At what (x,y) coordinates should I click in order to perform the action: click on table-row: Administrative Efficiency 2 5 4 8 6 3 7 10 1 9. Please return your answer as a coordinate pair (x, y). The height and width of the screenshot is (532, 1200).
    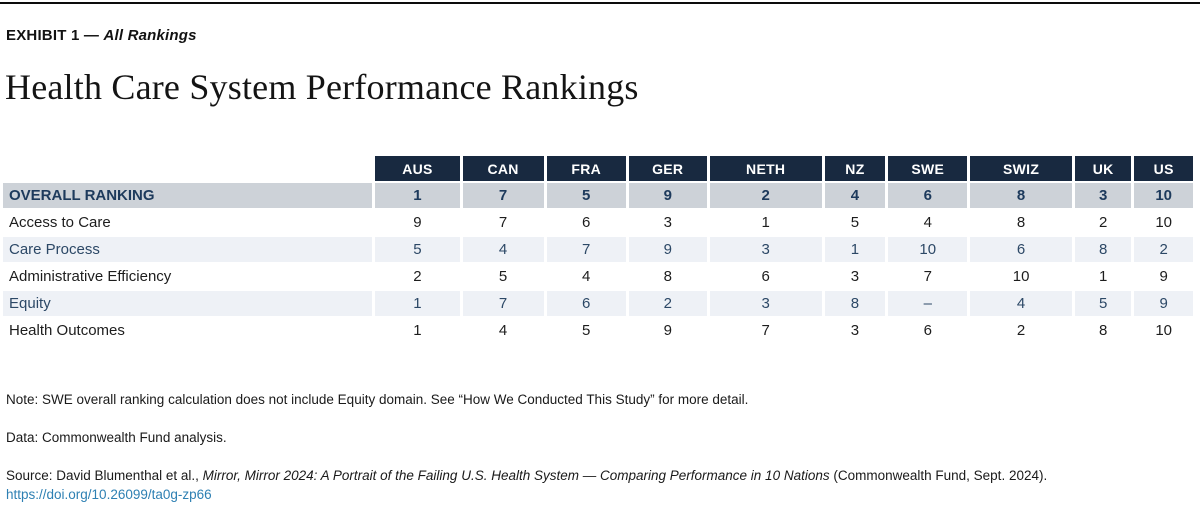
    Looking at the image, I should click on (598, 276).